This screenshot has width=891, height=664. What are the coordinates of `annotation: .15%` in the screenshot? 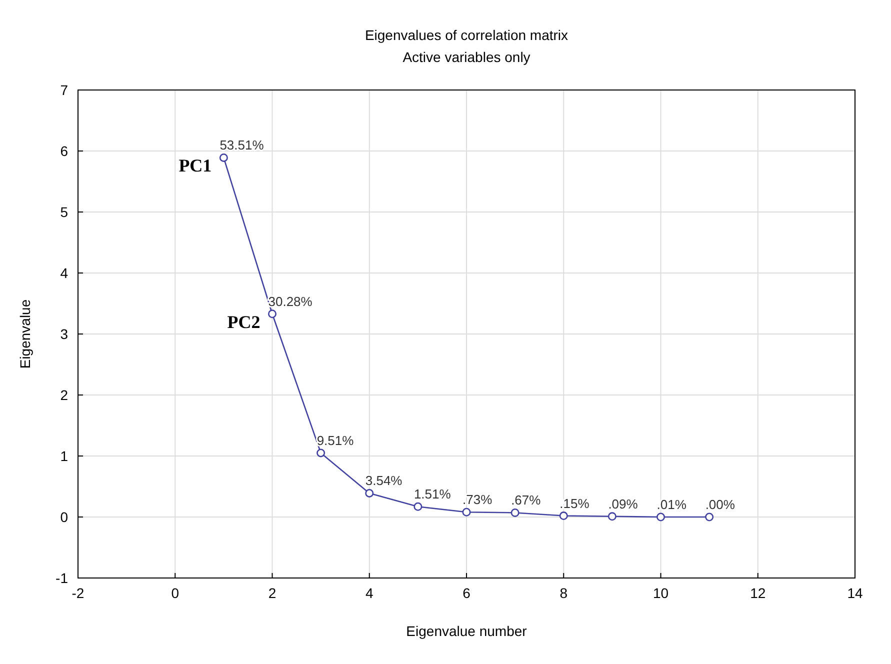 It's located at (575, 503).